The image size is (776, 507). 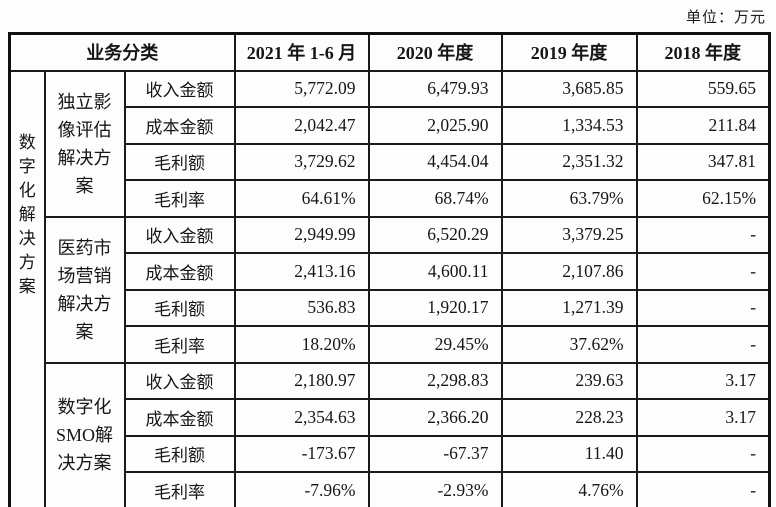 I want to click on table-row: 成本金额 2,354.63 2,366.20 228.23 3.17, so click(x=390, y=417).